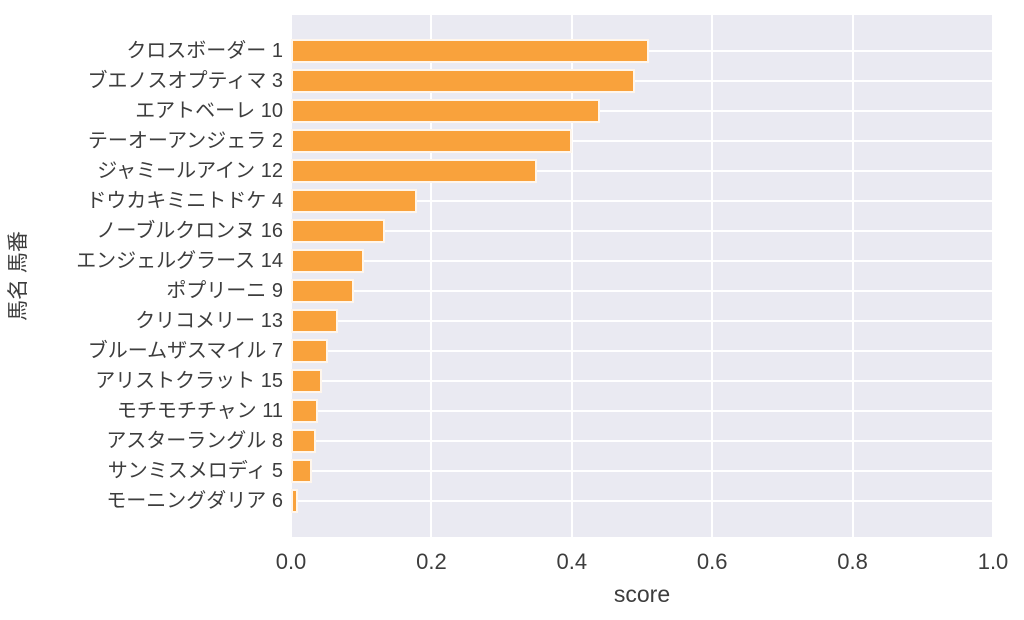 This screenshot has width=1024, height=620. What do you see at coordinates (993, 561) in the screenshot?
I see `x-tick-label: 1.0` at bounding box center [993, 561].